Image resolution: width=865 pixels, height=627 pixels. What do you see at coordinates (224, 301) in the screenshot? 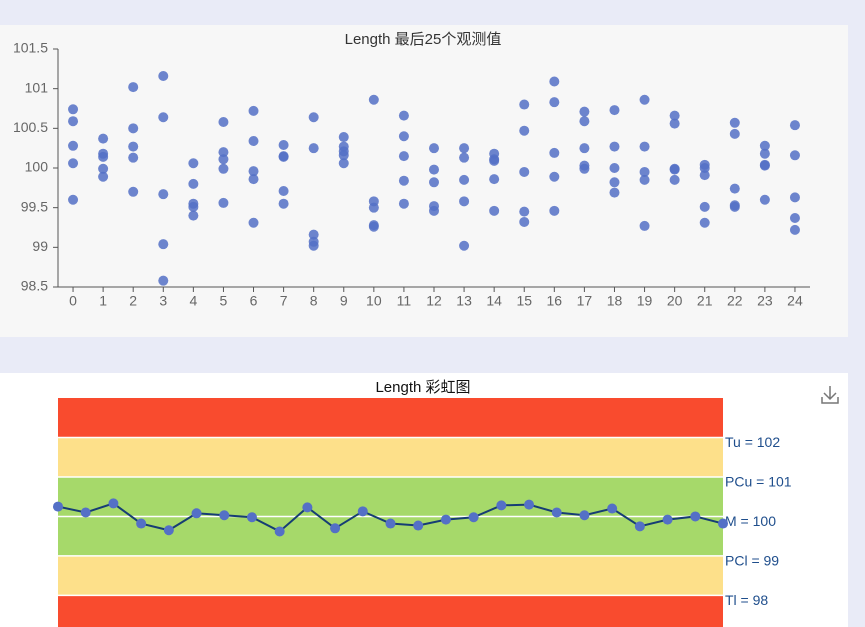
I see `x-tick-label: 5` at bounding box center [224, 301].